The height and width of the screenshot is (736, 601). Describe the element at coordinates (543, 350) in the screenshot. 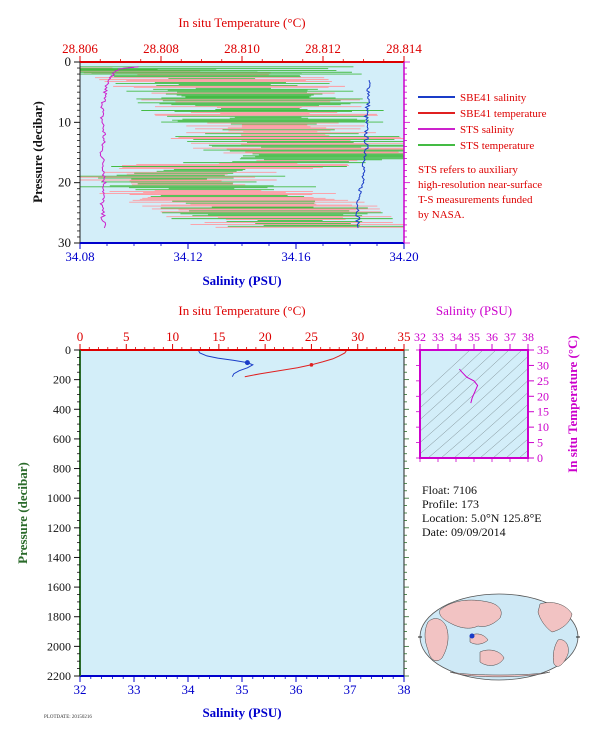

I see `ts-temp-axis-tick-label-7: 35` at that location.